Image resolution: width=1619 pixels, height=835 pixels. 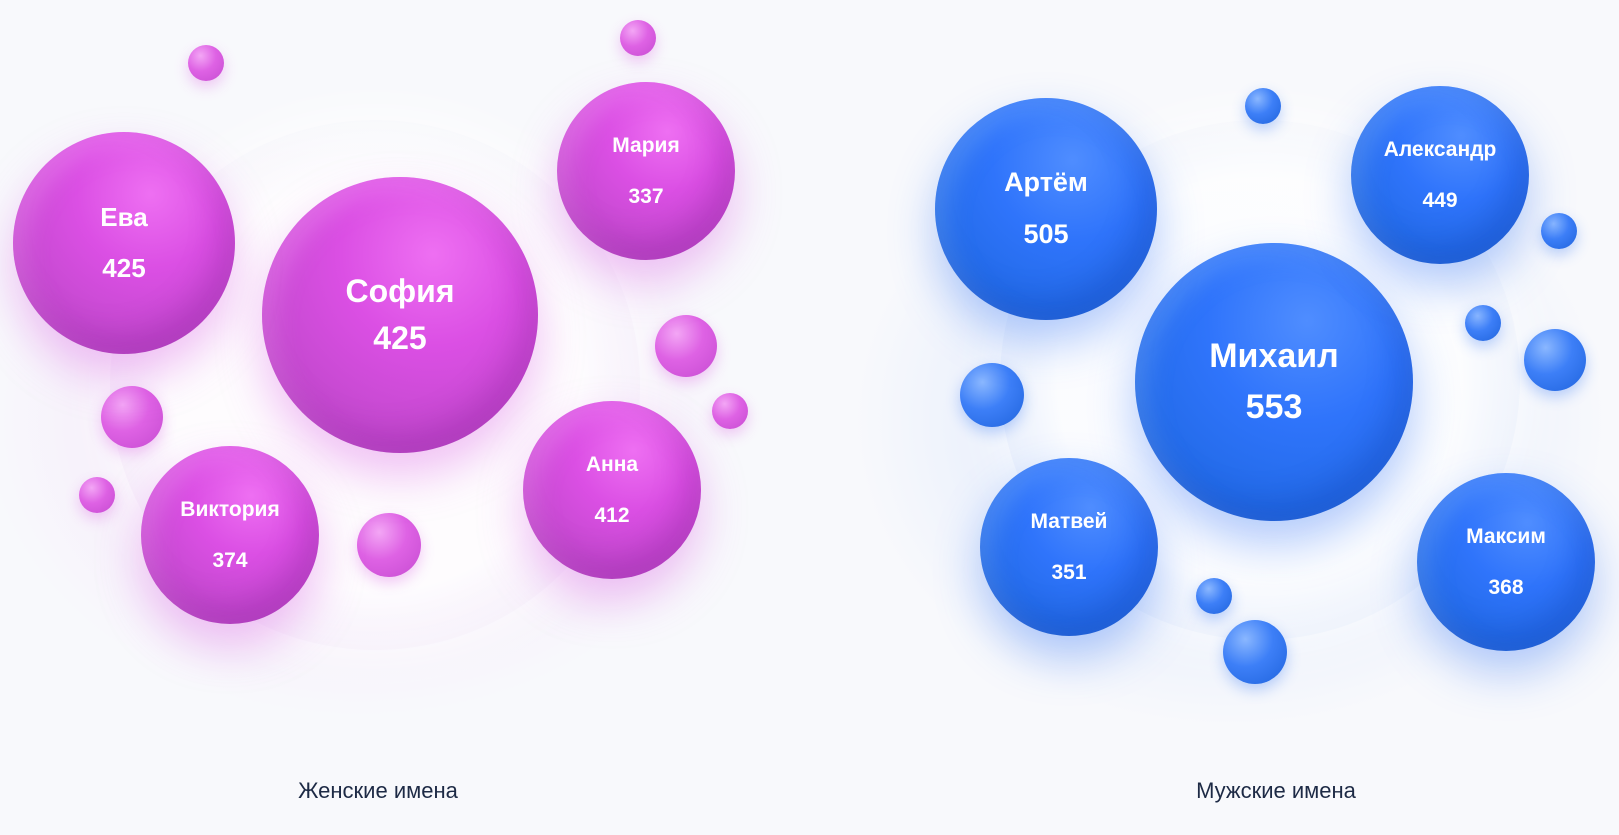 I want to click on bubble-name: Анна, so click(x=612, y=464).